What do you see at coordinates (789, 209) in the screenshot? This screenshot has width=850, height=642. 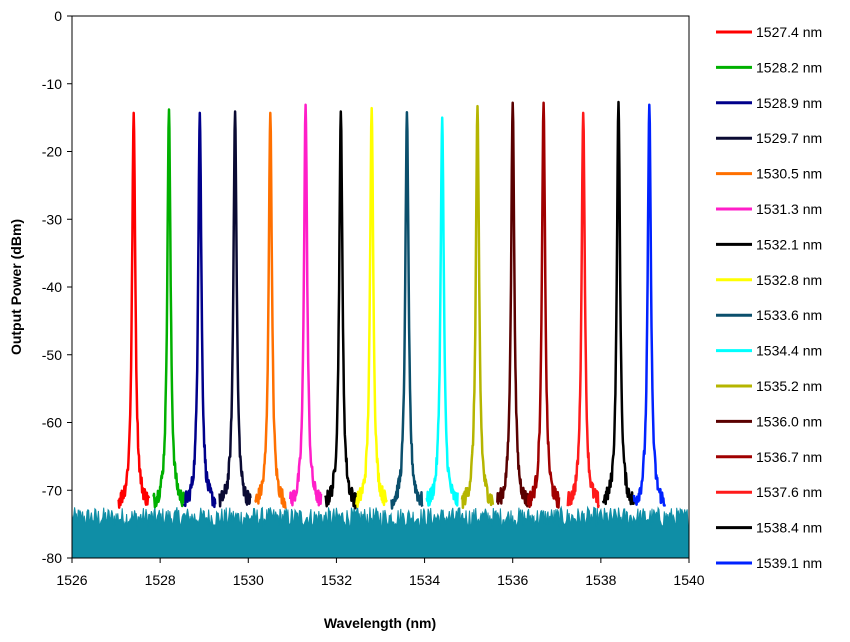 I see `legend-label-6: 1531.3 nm` at bounding box center [789, 209].